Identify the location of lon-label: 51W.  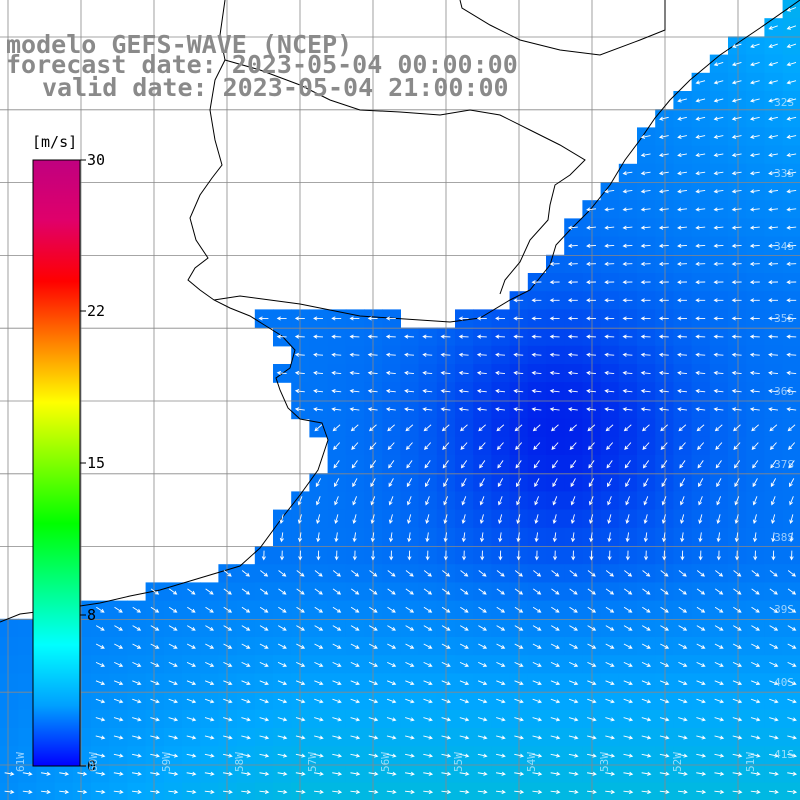
(750, 762).